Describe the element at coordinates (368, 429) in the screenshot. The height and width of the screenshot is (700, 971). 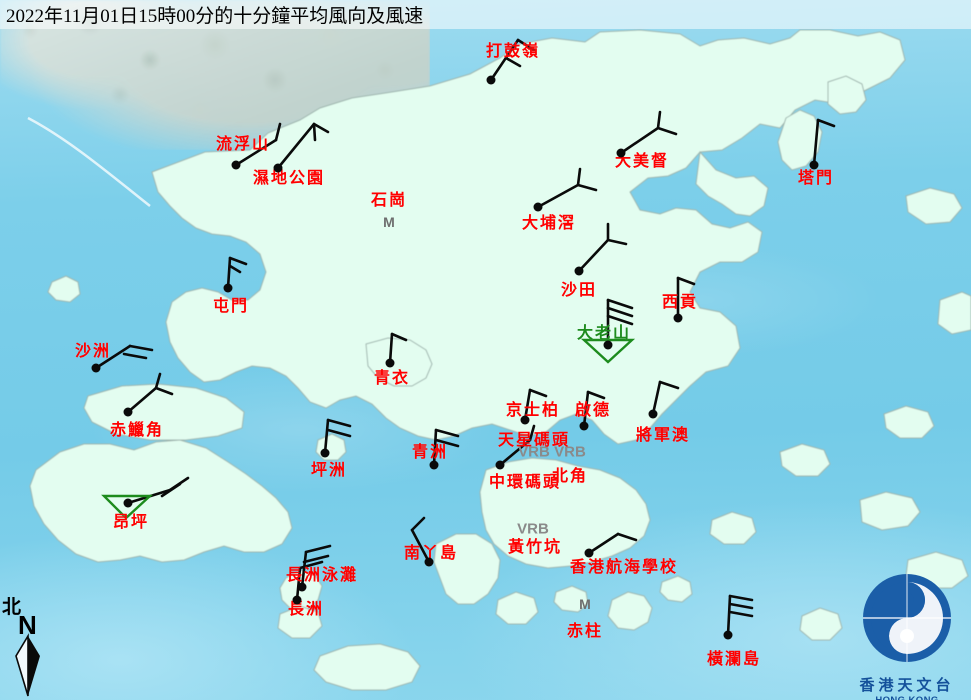
I see `elevated-station-markers` at that location.